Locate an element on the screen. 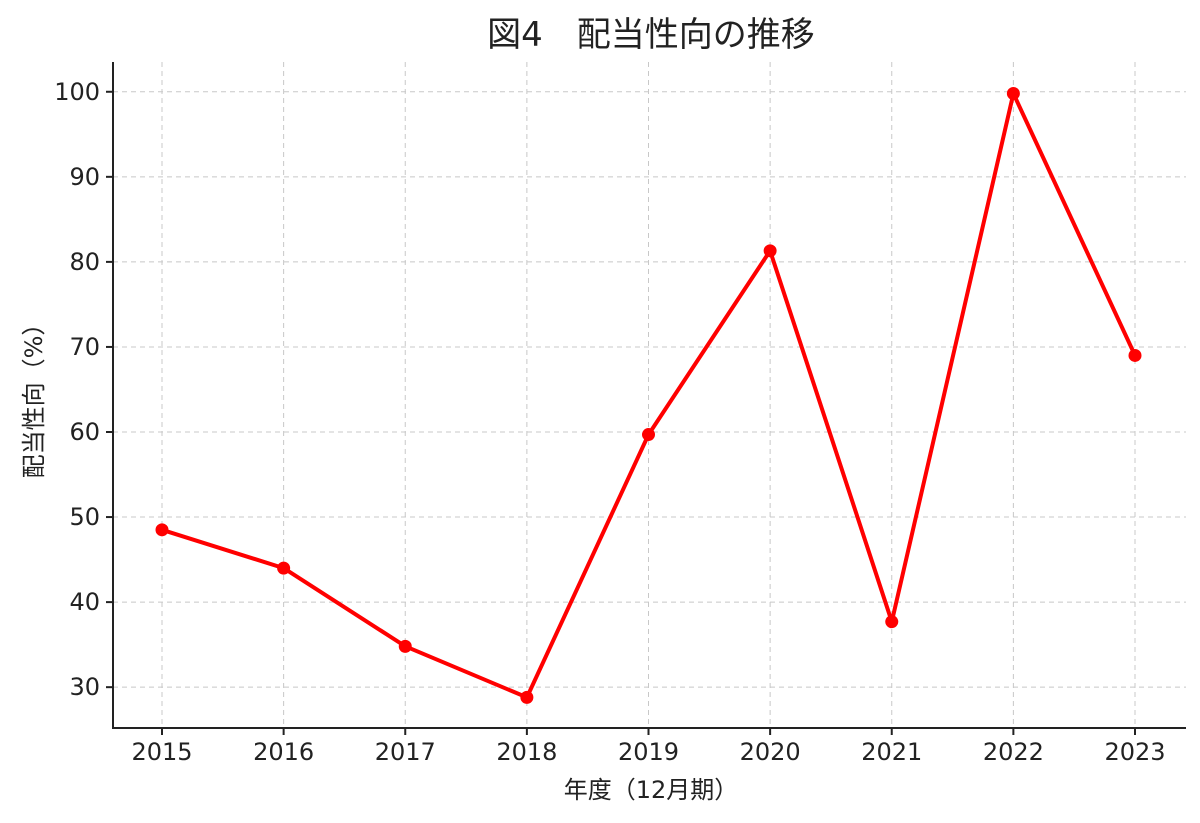  x-tick-label: 2022 is located at coordinates (1013, 752).